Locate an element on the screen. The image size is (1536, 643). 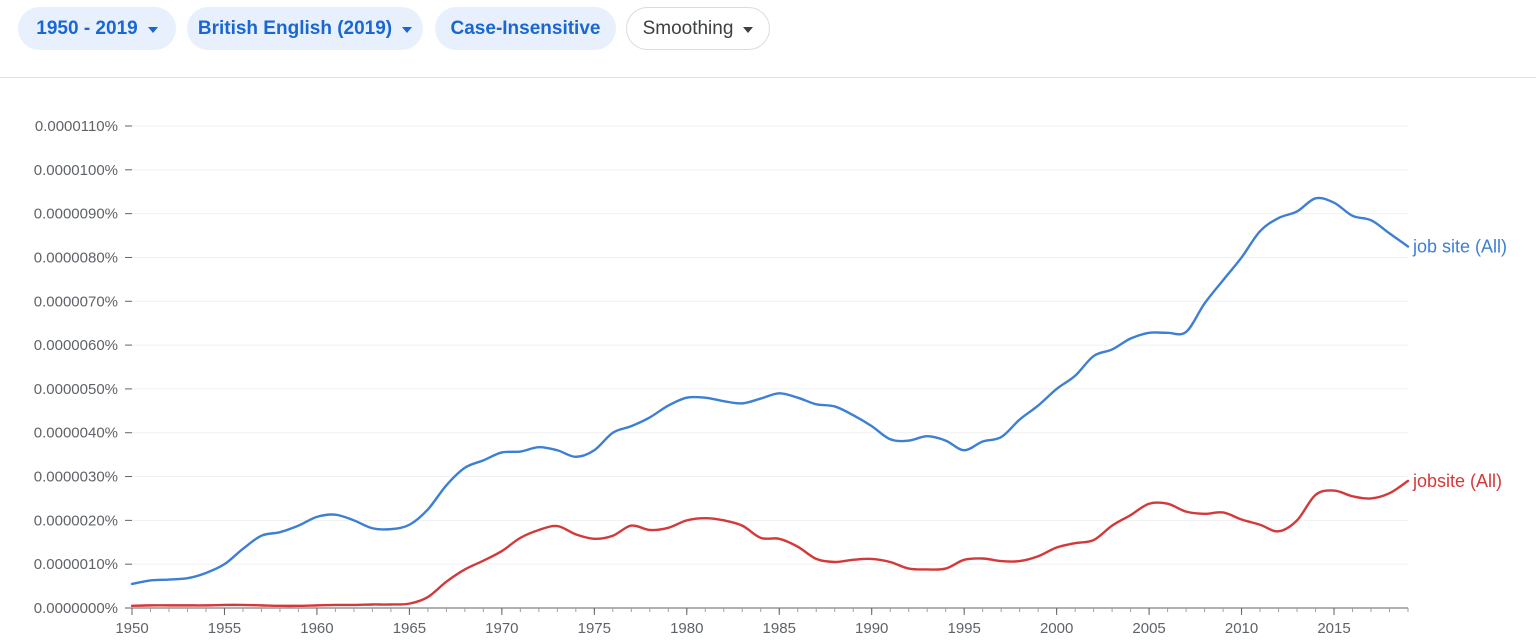
y-tick-label: 0.0000110% is located at coordinates (76, 126).